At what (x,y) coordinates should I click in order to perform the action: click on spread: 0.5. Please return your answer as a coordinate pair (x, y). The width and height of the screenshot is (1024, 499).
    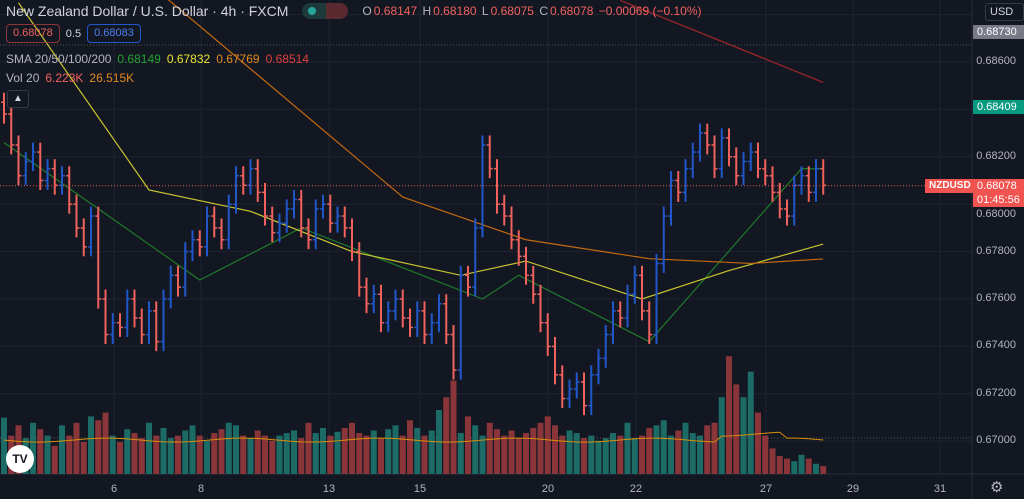
    Looking at the image, I should click on (73, 33).